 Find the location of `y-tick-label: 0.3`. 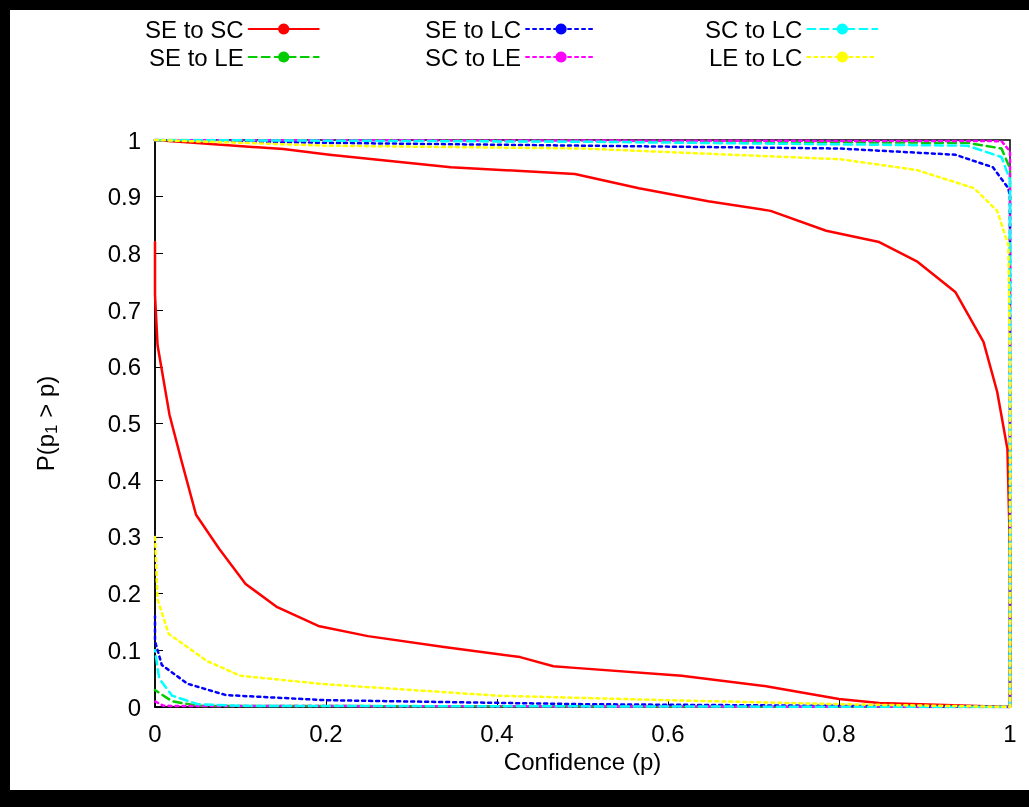

y-tick-label: 0.3 is located at coordinates (124, 537).